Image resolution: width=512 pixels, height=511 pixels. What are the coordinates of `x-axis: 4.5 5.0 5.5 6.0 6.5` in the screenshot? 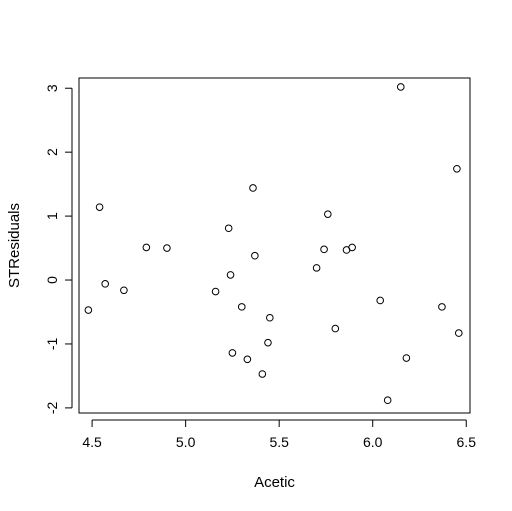 It's located at (279, 434).